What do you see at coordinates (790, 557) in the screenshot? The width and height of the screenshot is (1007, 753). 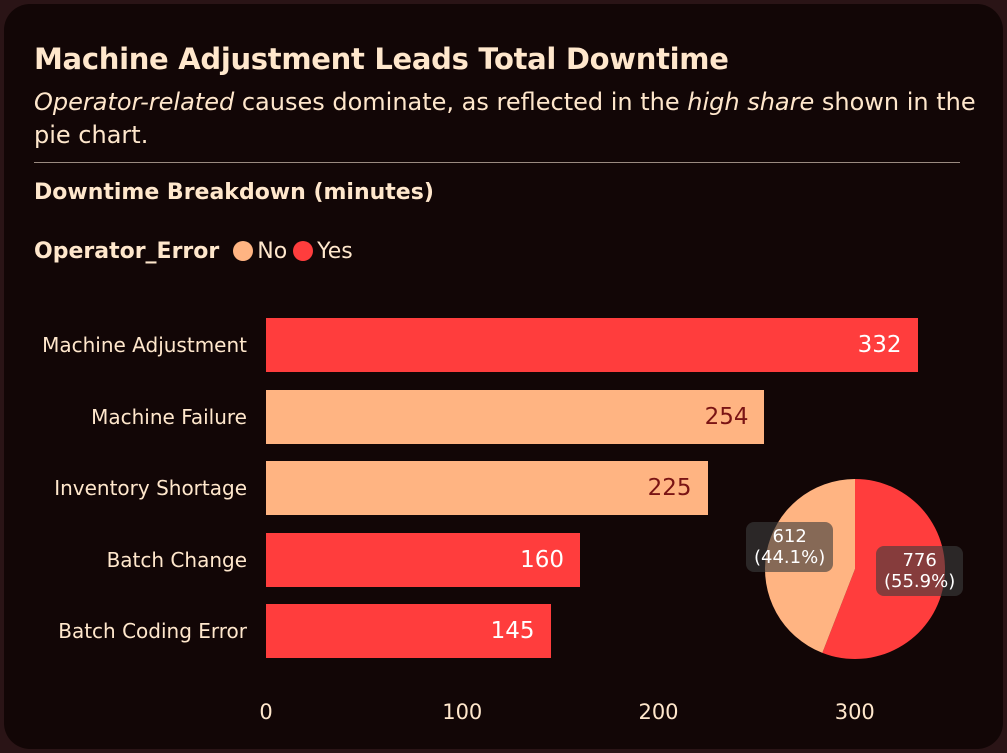 I see `pie-percent: (44.1%)` at bounding box center [790, 557].